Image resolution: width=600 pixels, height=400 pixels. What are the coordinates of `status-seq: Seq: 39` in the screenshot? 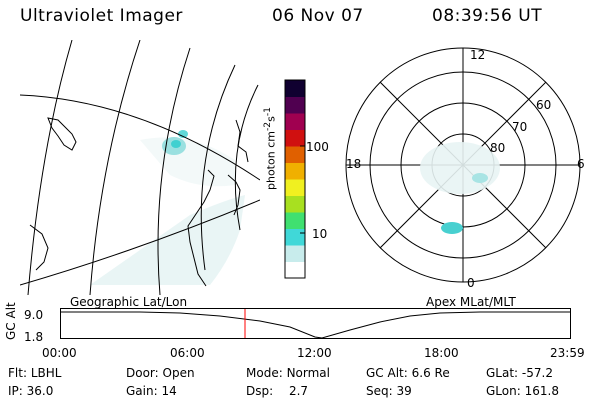 It's located at (389, 391).